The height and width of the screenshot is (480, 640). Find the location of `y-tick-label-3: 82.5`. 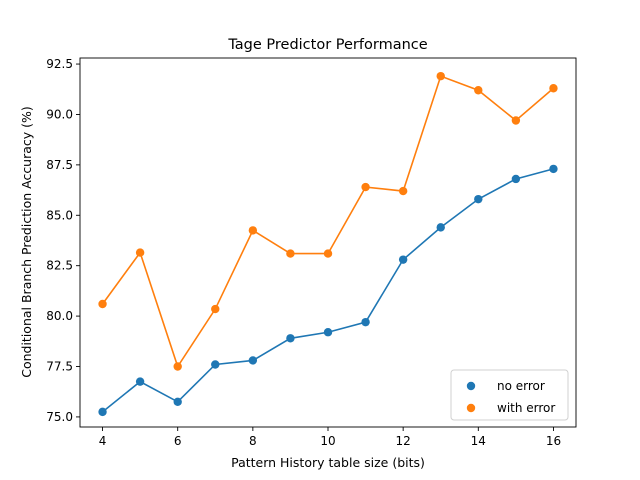

y-tick-label-3: 82.5 is located at coordinates (59, 266).